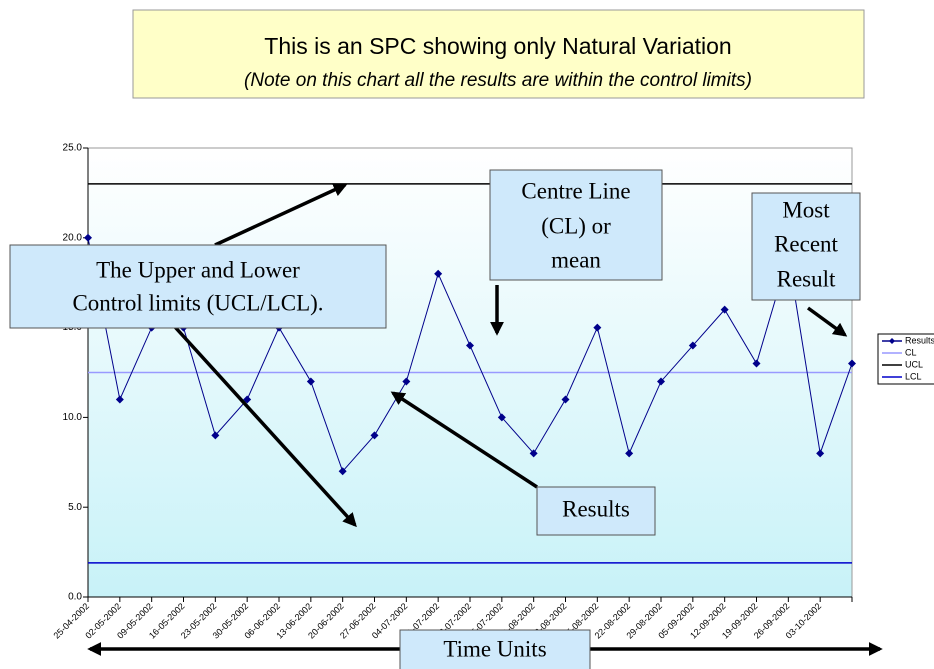 The width and height of the screenshot is (934, 669). Describe the element at coordinates (806, 209) in the screenshot. I see `callout-text: Most` at that location.